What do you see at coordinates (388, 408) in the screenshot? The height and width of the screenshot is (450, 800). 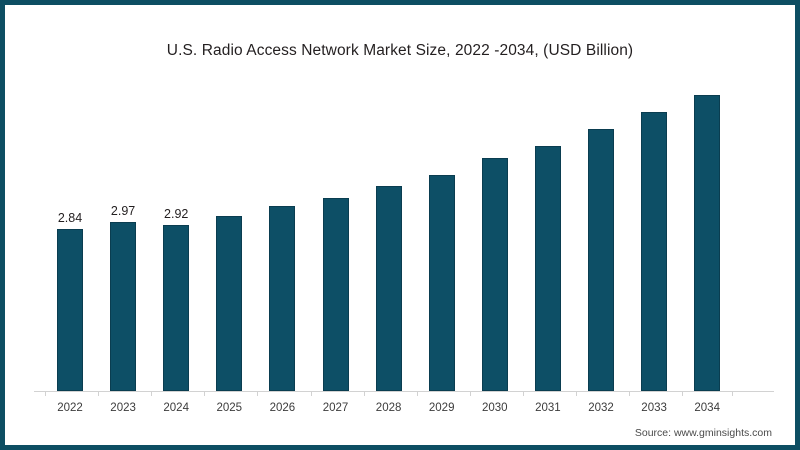 I see `x-tick-label-2028: 2028` at bounding box center [388, 408].